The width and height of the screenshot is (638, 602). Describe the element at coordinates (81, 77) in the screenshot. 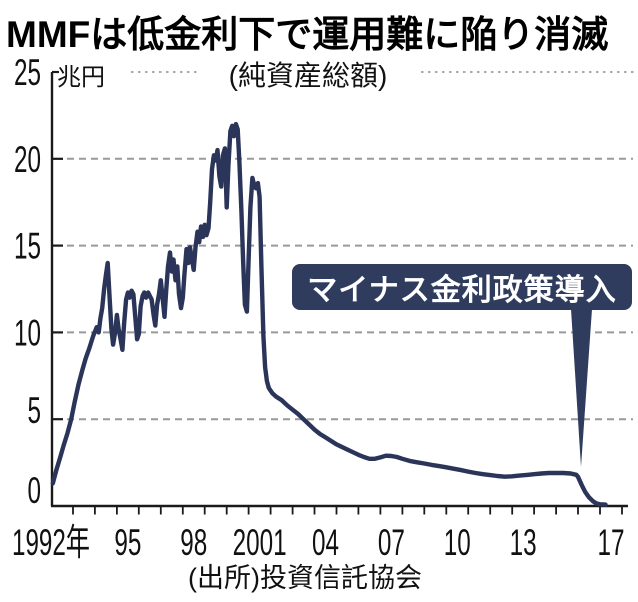

I see `y-axis-unit-label: 兆円` at that location.